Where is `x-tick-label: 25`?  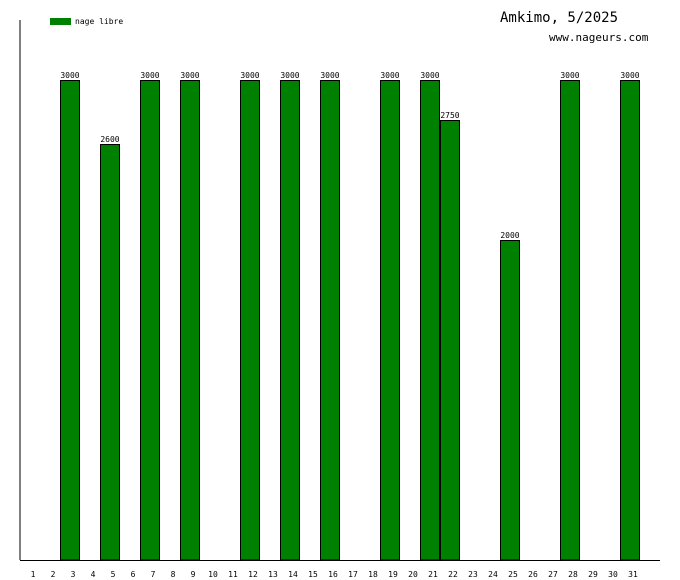
x-tick-label: 25 is located at coordinates (513, 574).